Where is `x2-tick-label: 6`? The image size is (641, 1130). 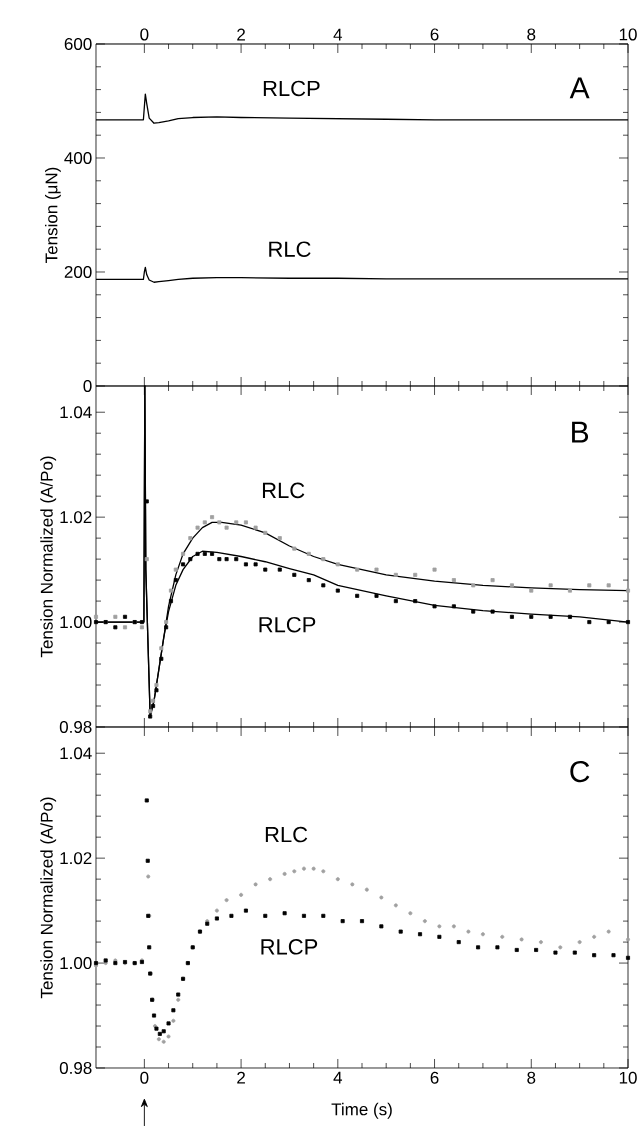
x2-tick-label: 6 is located at coordinates (434, 34).